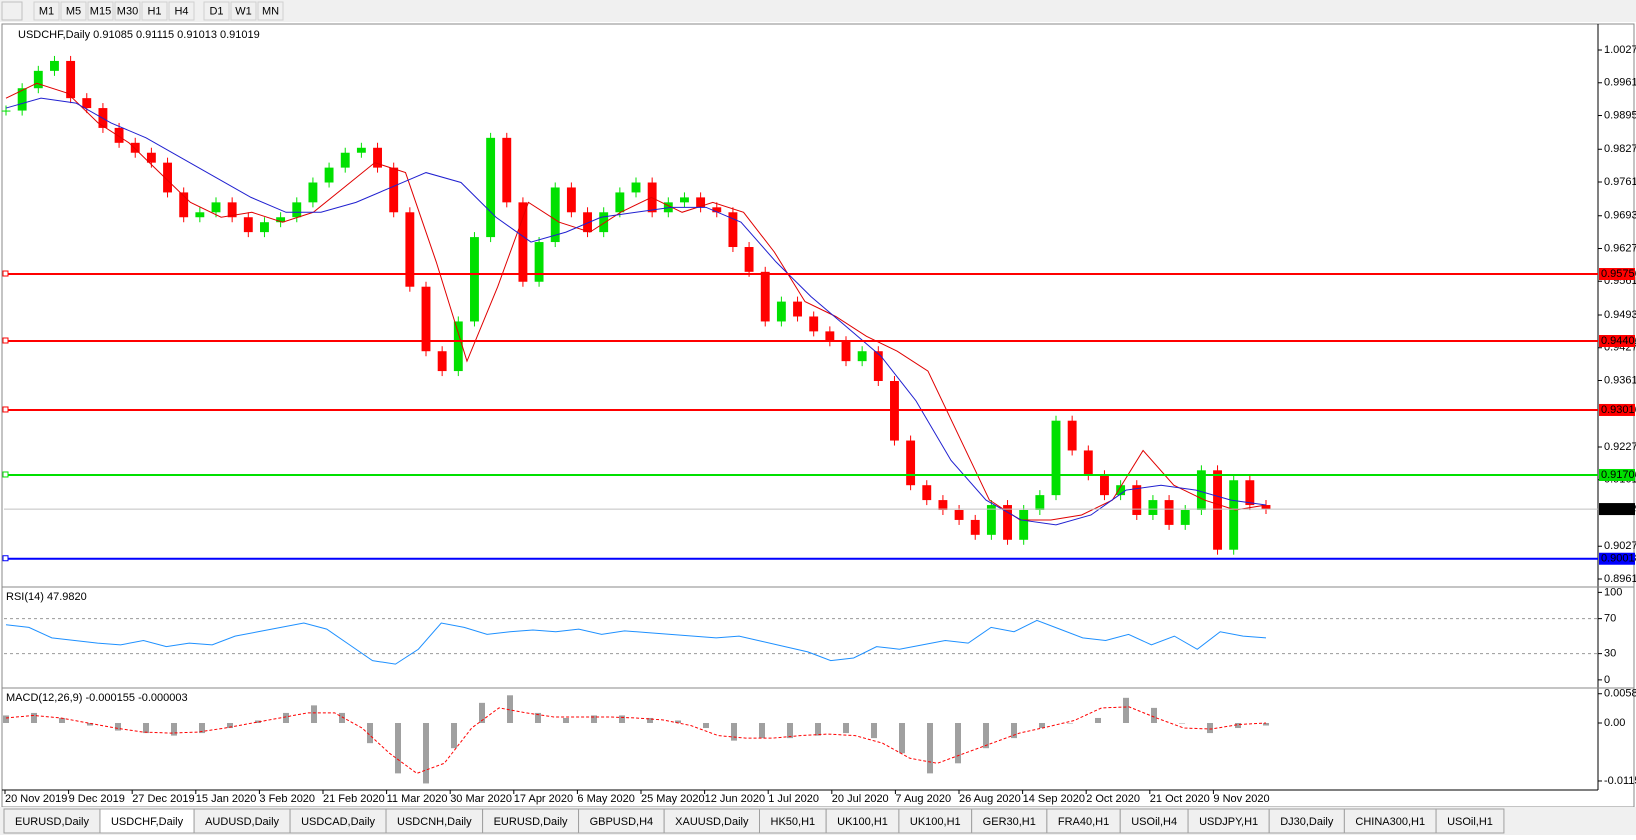 The height and width of the screenshot is (840, 1636). I want to click on x-tick-label: 30 Mar 2020, so click(481, 799).